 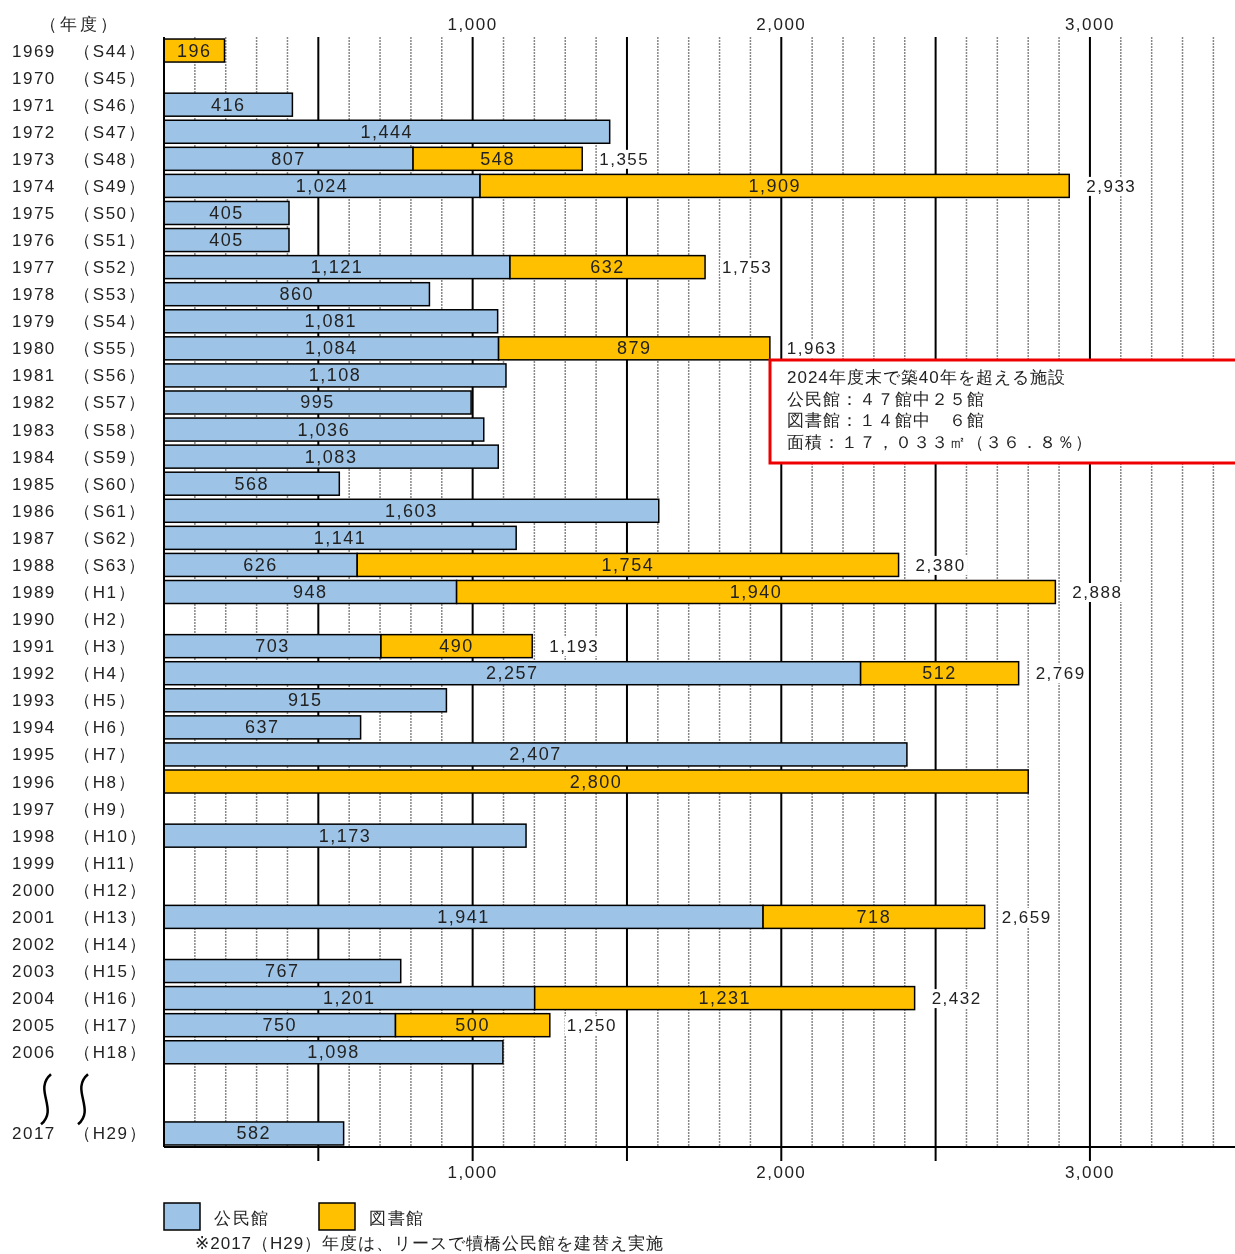 I want to click on data-label: 1,444, so click(x=387, y=131).